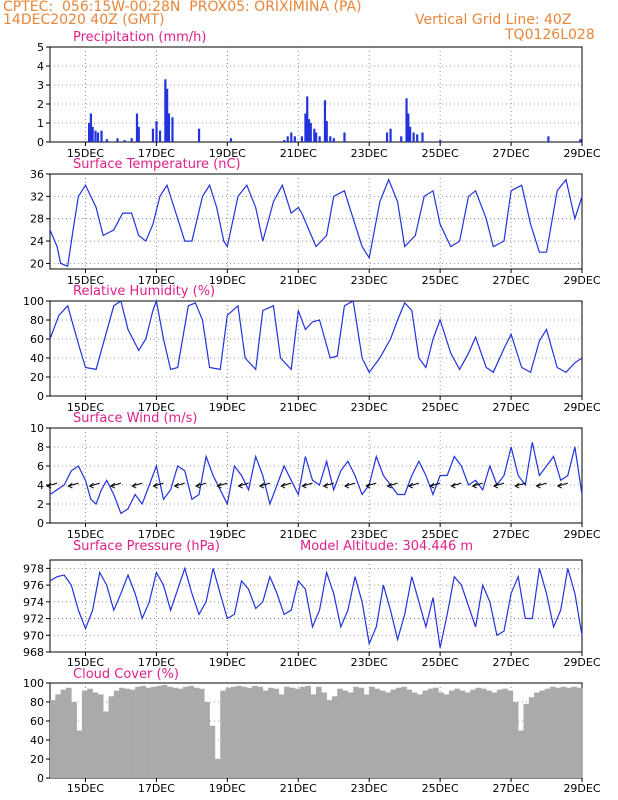  What do you see at coordinates (40, 123) in the screenshot?
I see `y-tick-label: 1` at bounding box center [40, 123].